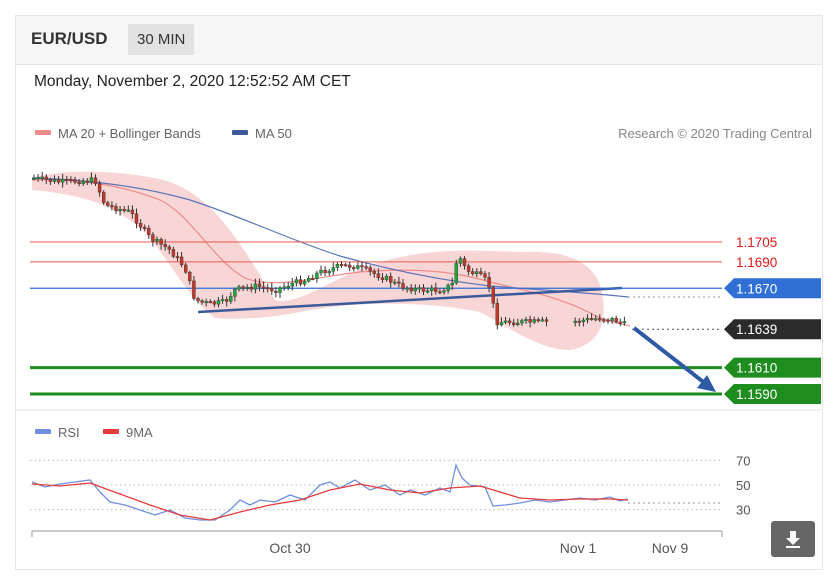 The height and width of the screenshot is (583, 835). What do you see at coordinates (670, 548) in the screenshot?
I see `x-tick-label: Nov 9` at bounding box center [670, 548].